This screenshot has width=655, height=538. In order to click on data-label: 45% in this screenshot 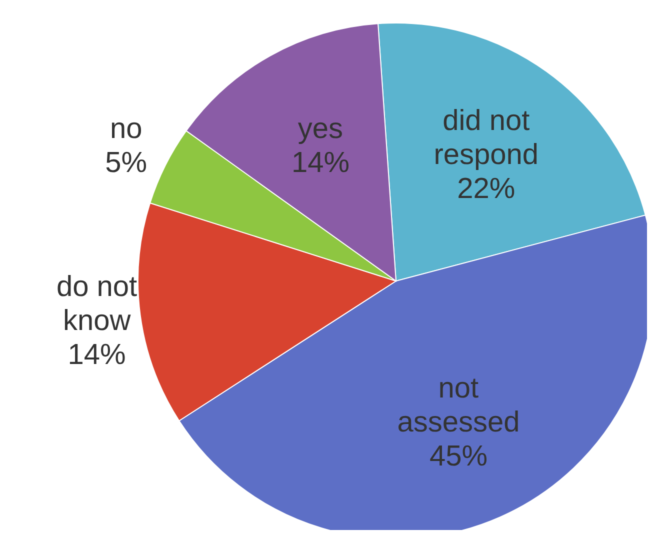, I will do `click(458, 456)`.